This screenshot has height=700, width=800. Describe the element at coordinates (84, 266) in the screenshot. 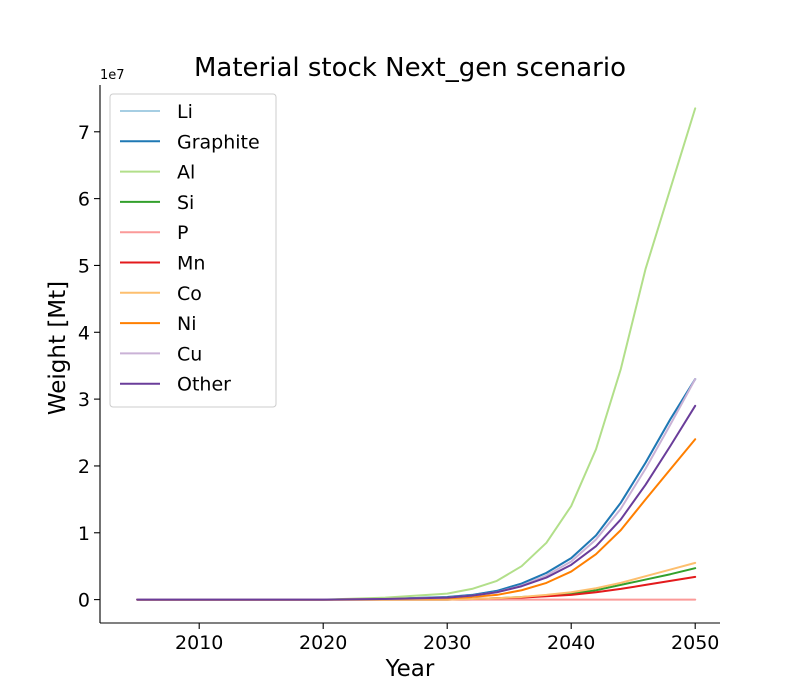

I see `y-tick-label-5: 5` at that location.